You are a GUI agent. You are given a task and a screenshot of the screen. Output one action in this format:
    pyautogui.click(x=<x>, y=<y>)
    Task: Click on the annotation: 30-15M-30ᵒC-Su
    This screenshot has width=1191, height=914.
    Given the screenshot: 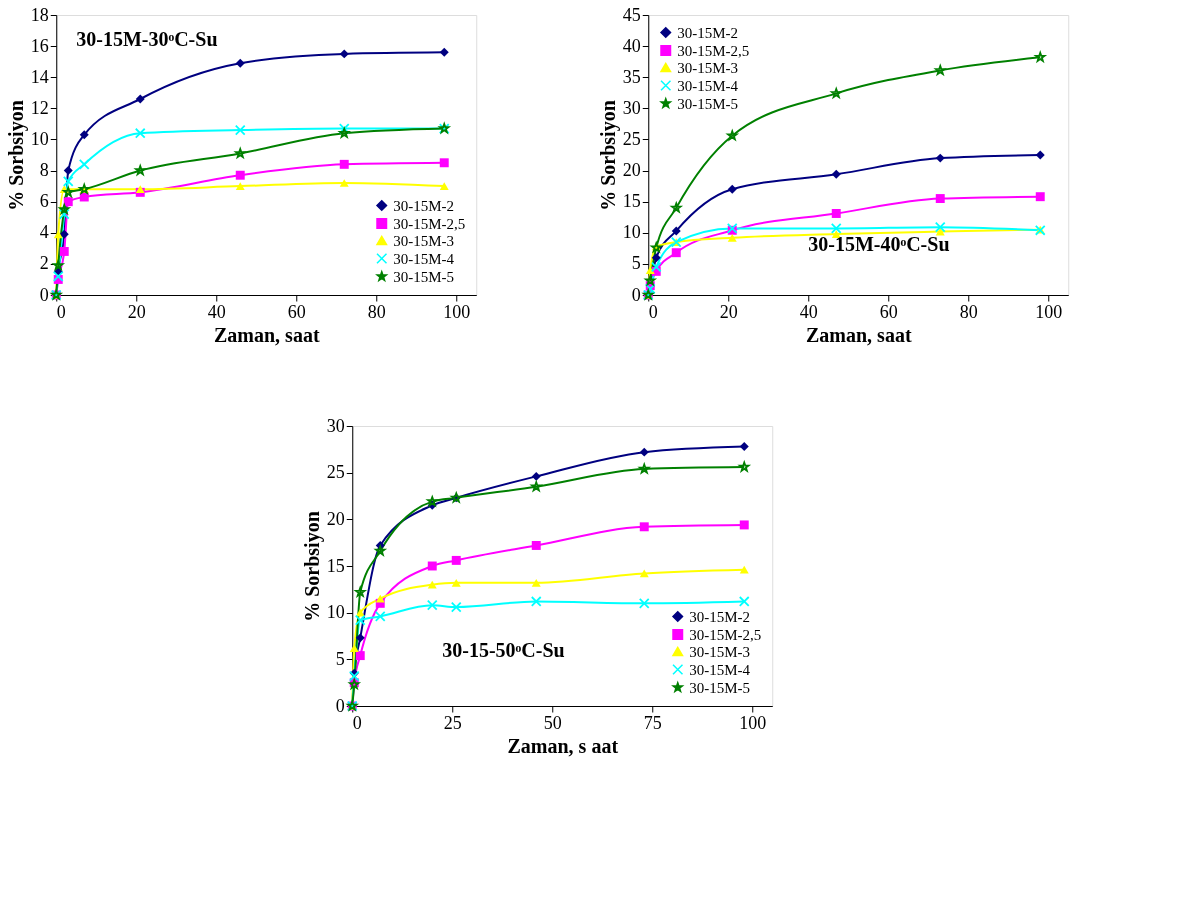 What is the action you would take?
    pyautogui.click(x=147, y=39)
    